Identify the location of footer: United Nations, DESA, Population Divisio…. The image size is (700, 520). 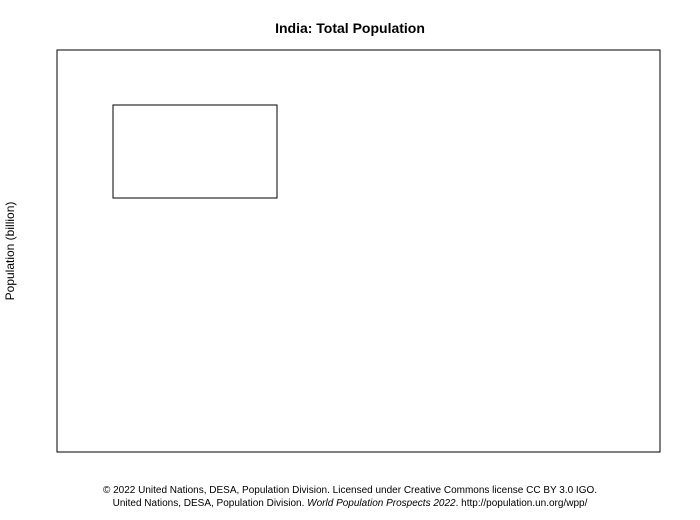
(350, 503).